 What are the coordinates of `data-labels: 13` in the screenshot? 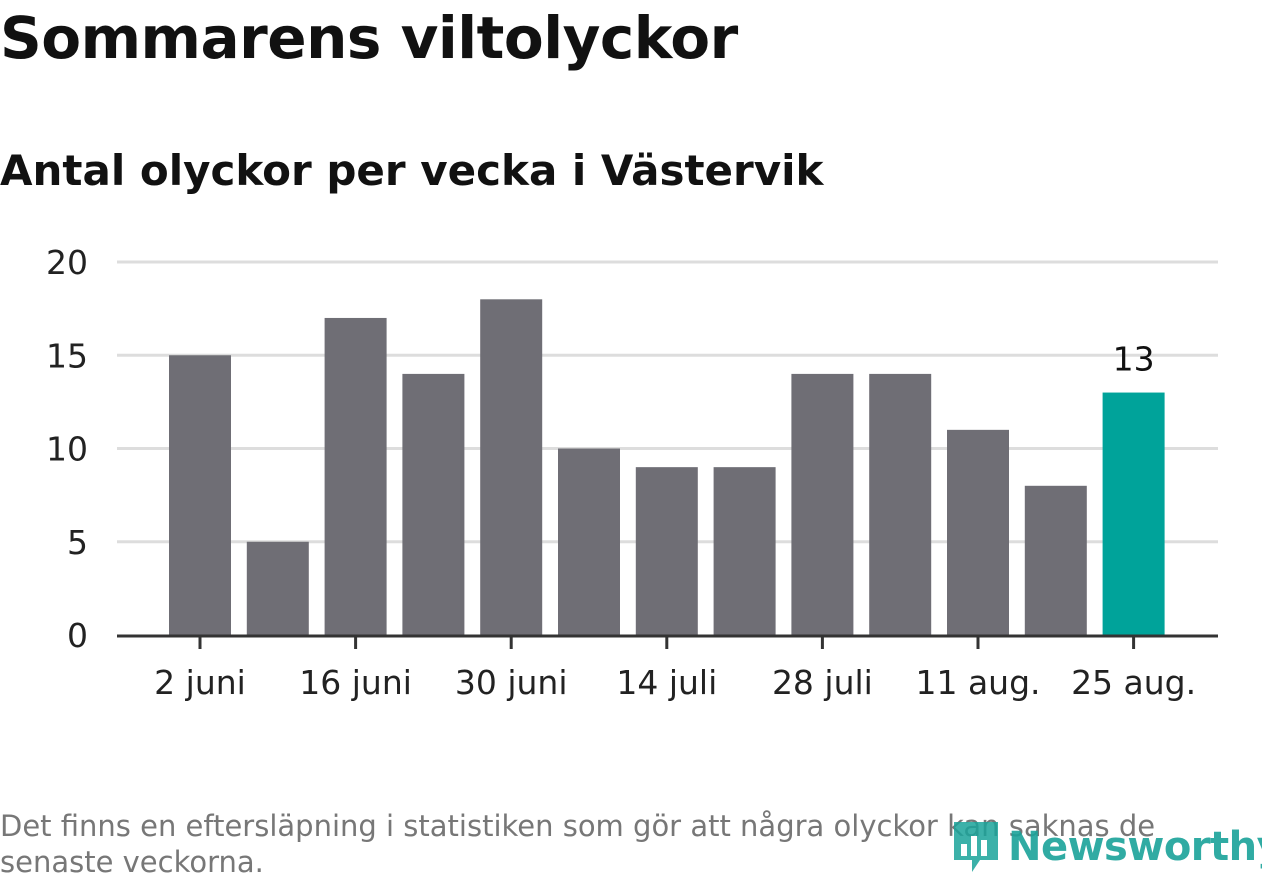 It's located at (1134, 359).